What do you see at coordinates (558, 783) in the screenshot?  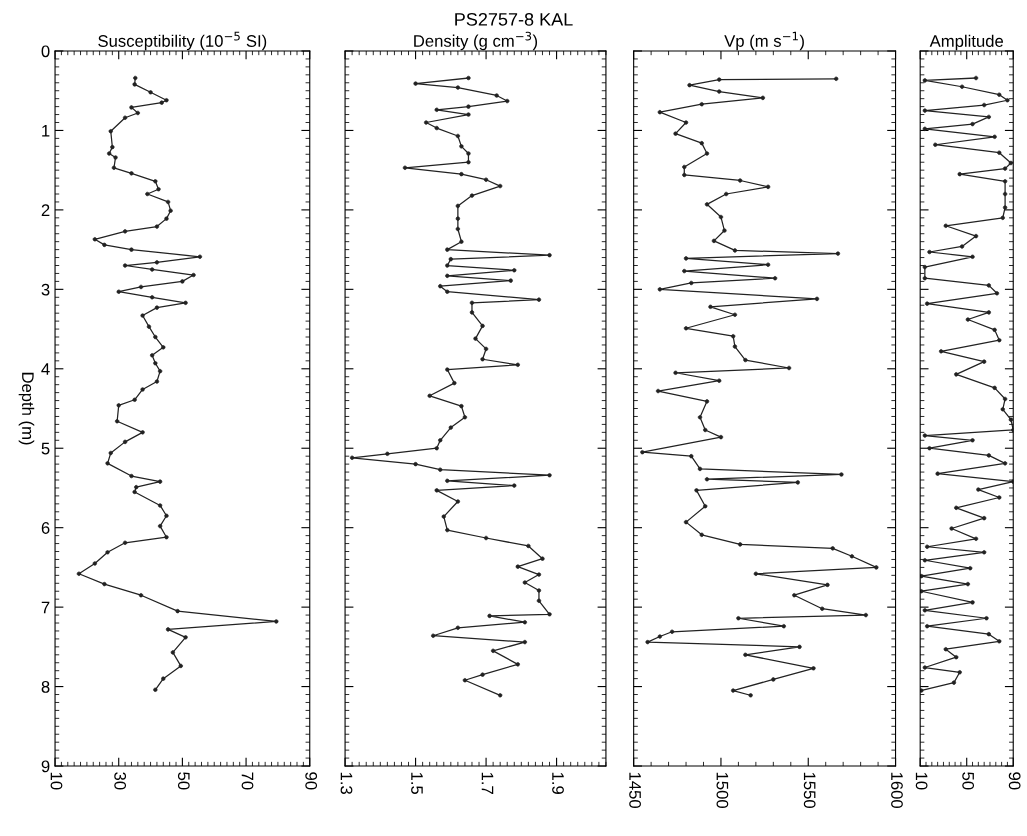 I see `x-tick-label: 1.9` at bounding box center [558, 783].